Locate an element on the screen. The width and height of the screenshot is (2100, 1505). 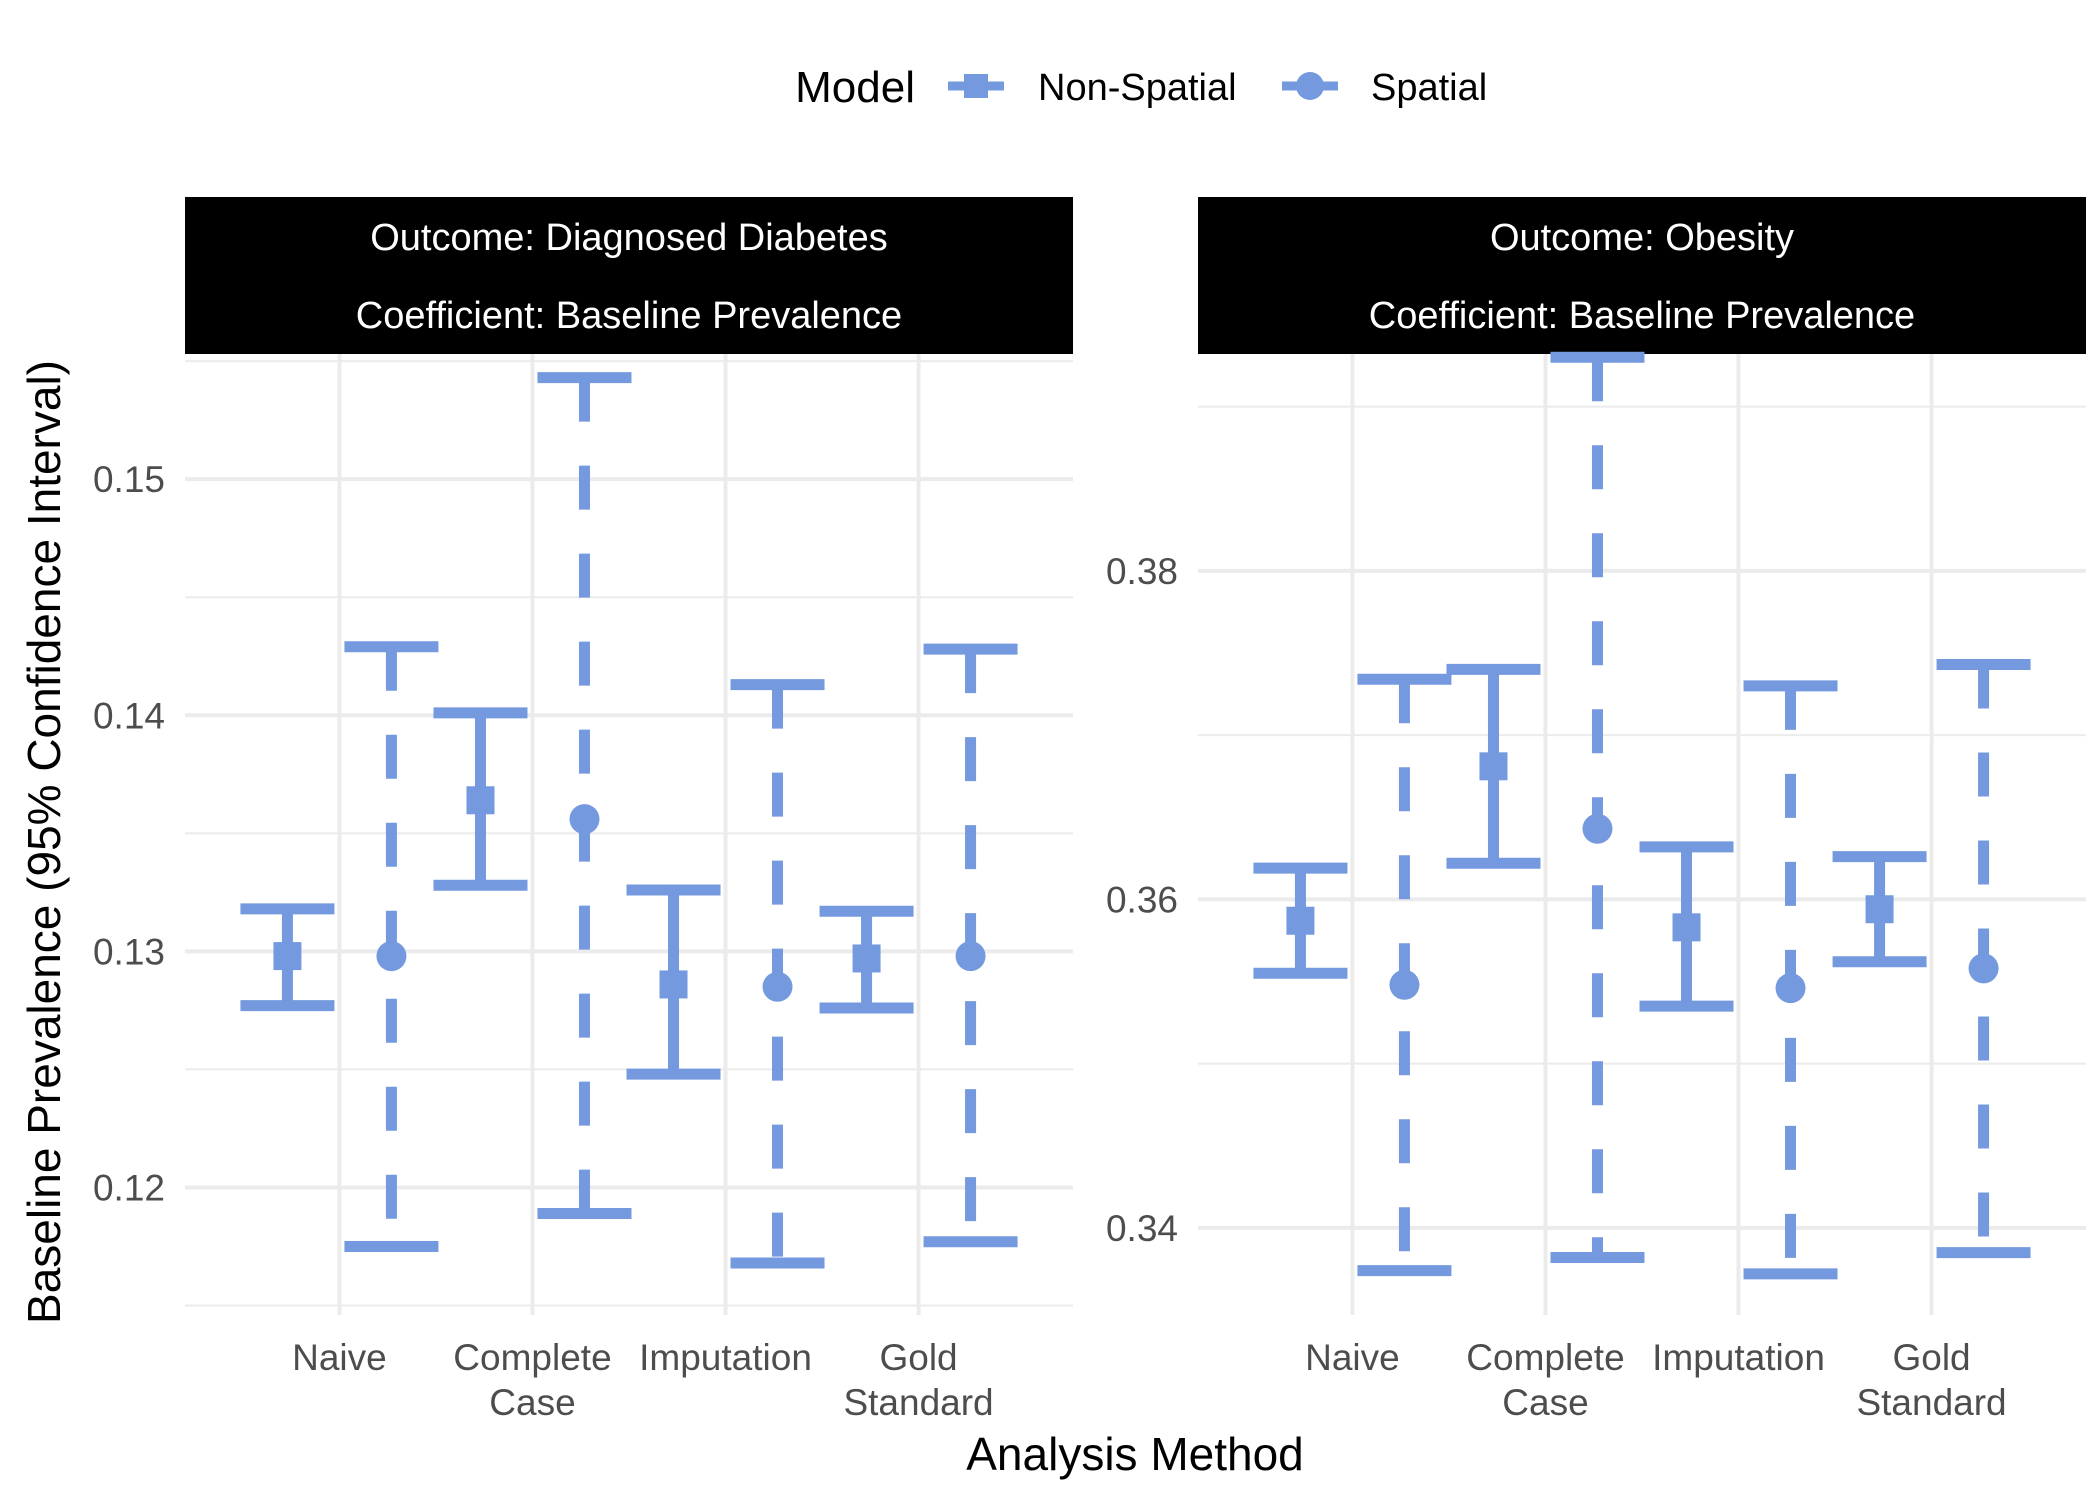
legend-label-spatial: Spatial is located at coordinates (1429, 88).